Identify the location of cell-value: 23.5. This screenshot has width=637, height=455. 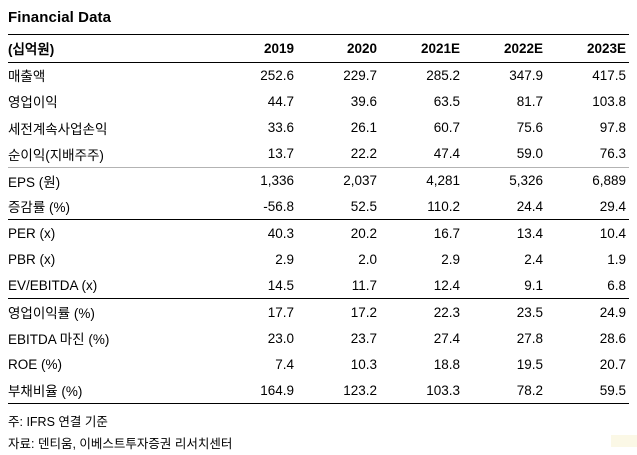
(529, 312).